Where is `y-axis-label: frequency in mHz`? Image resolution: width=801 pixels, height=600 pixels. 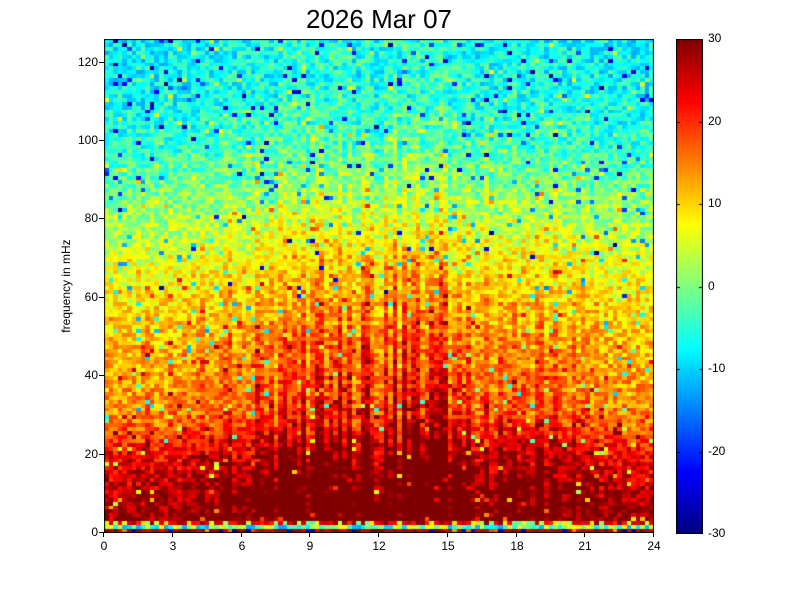
y-axis-label: frequency in mHz is located at coordinates (66, 286).